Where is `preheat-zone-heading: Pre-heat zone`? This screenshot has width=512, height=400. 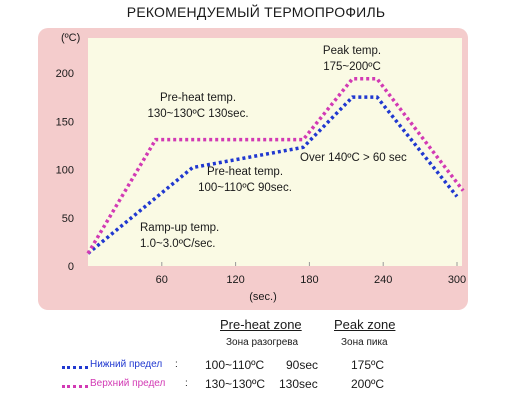
preheat-zone-heading: Pre-heat zone is located at coordinates (261, 324).